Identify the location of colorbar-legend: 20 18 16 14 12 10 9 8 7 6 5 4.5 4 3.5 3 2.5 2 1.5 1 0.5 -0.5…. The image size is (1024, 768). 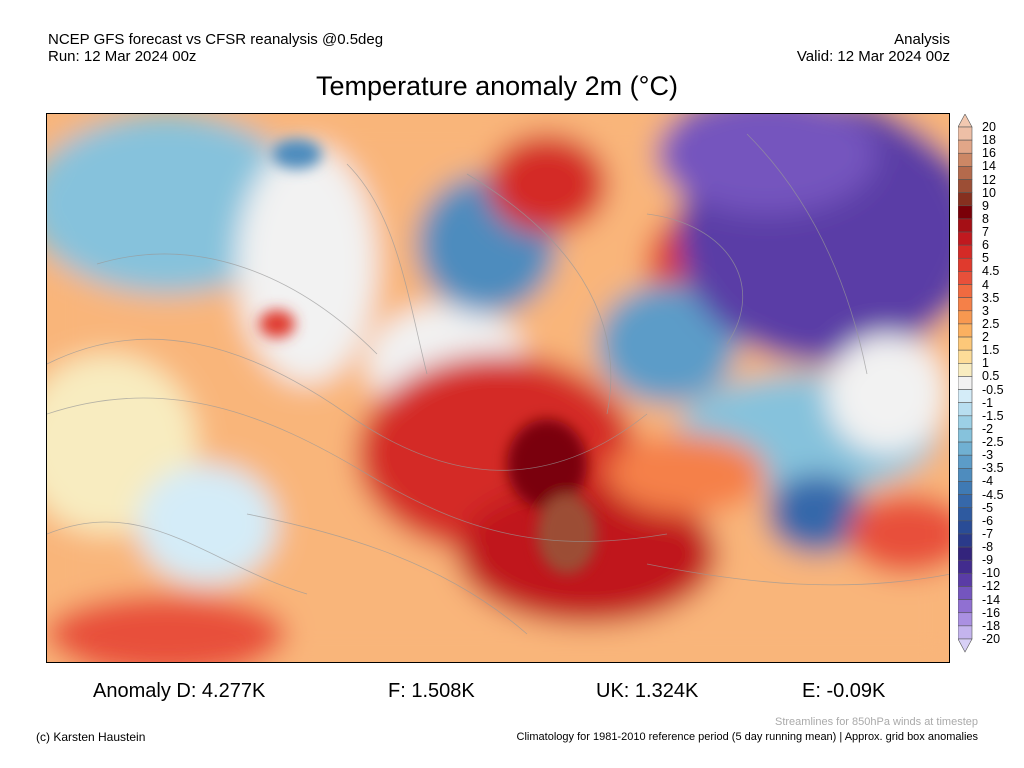
(988, 383).